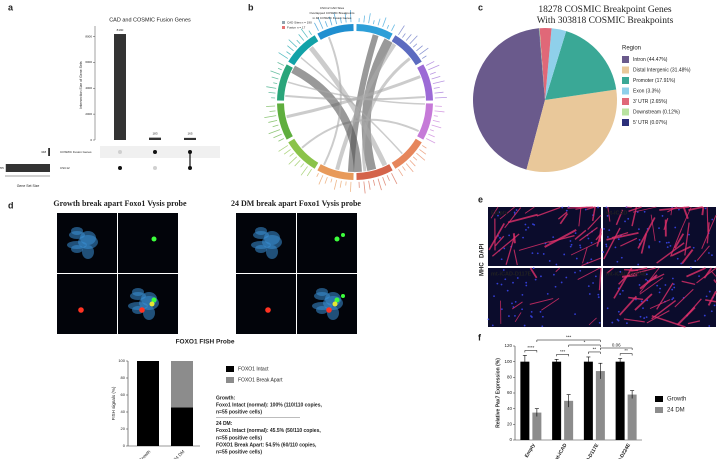 The width and height of the screenshot is (720, 459). What do you see at coordinates (120, 30) in the screenshot?
I see `data-label: 8190` at bounding box center [120, 30].